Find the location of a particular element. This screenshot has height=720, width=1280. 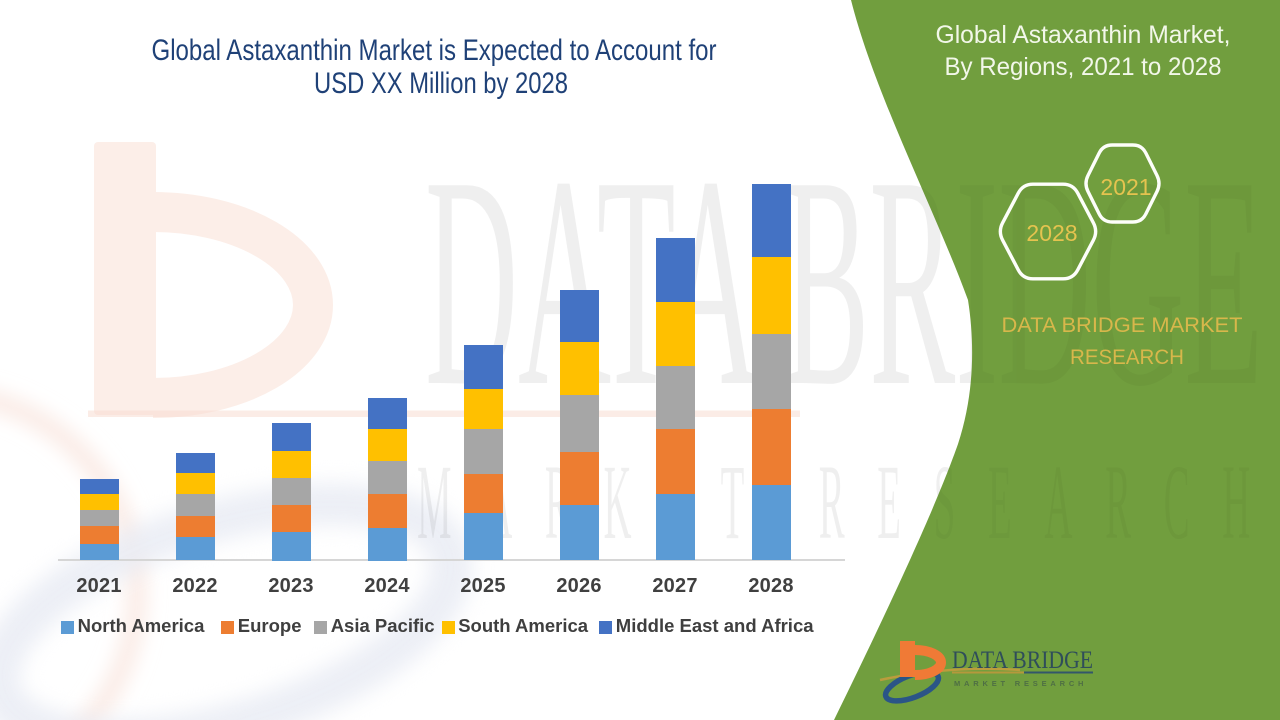

svg-text: Global Astaxanthin Market, is located at coordinates (1083, 35).